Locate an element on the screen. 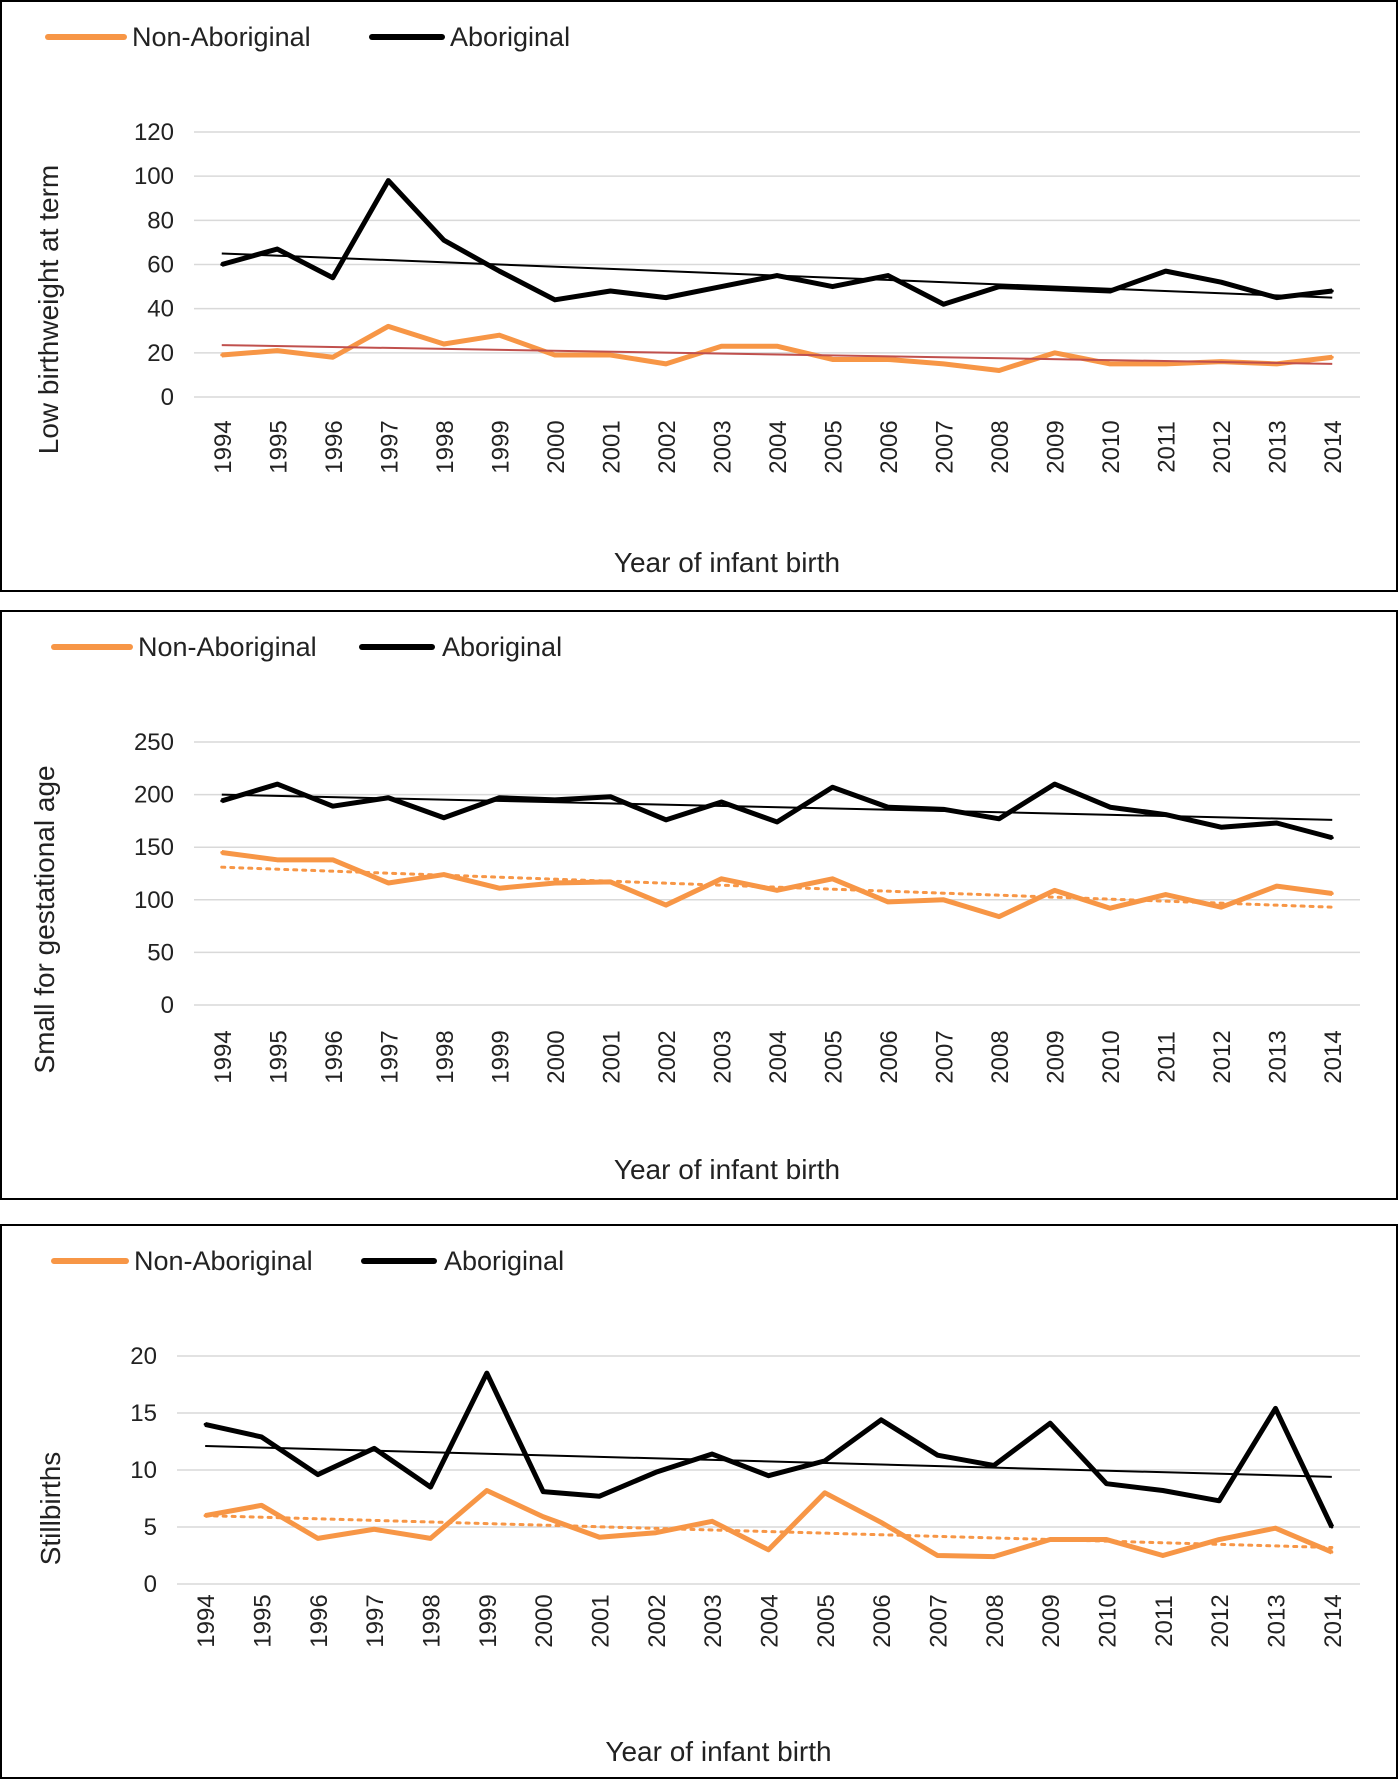 The height and width of the screenshot is (1779, 1400). x-tick-label: 1999 is located at coordinates (500, 1056).